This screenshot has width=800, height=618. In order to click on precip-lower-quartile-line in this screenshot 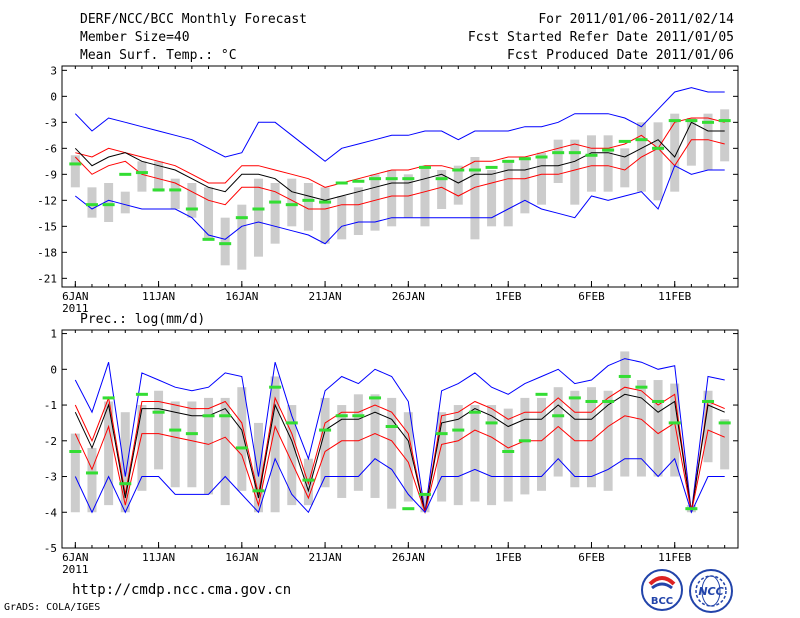, I will do `click(399, 465)`.